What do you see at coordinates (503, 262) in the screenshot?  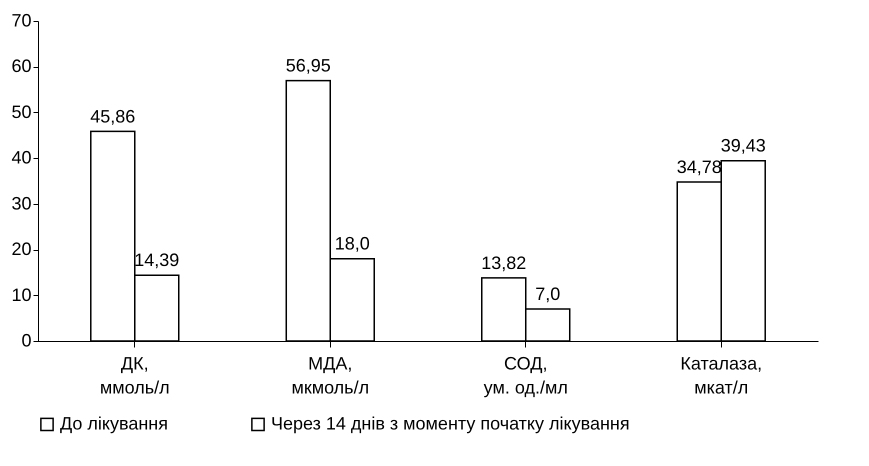 I see `data-label: 13,82` at bounding box center [503, 262].